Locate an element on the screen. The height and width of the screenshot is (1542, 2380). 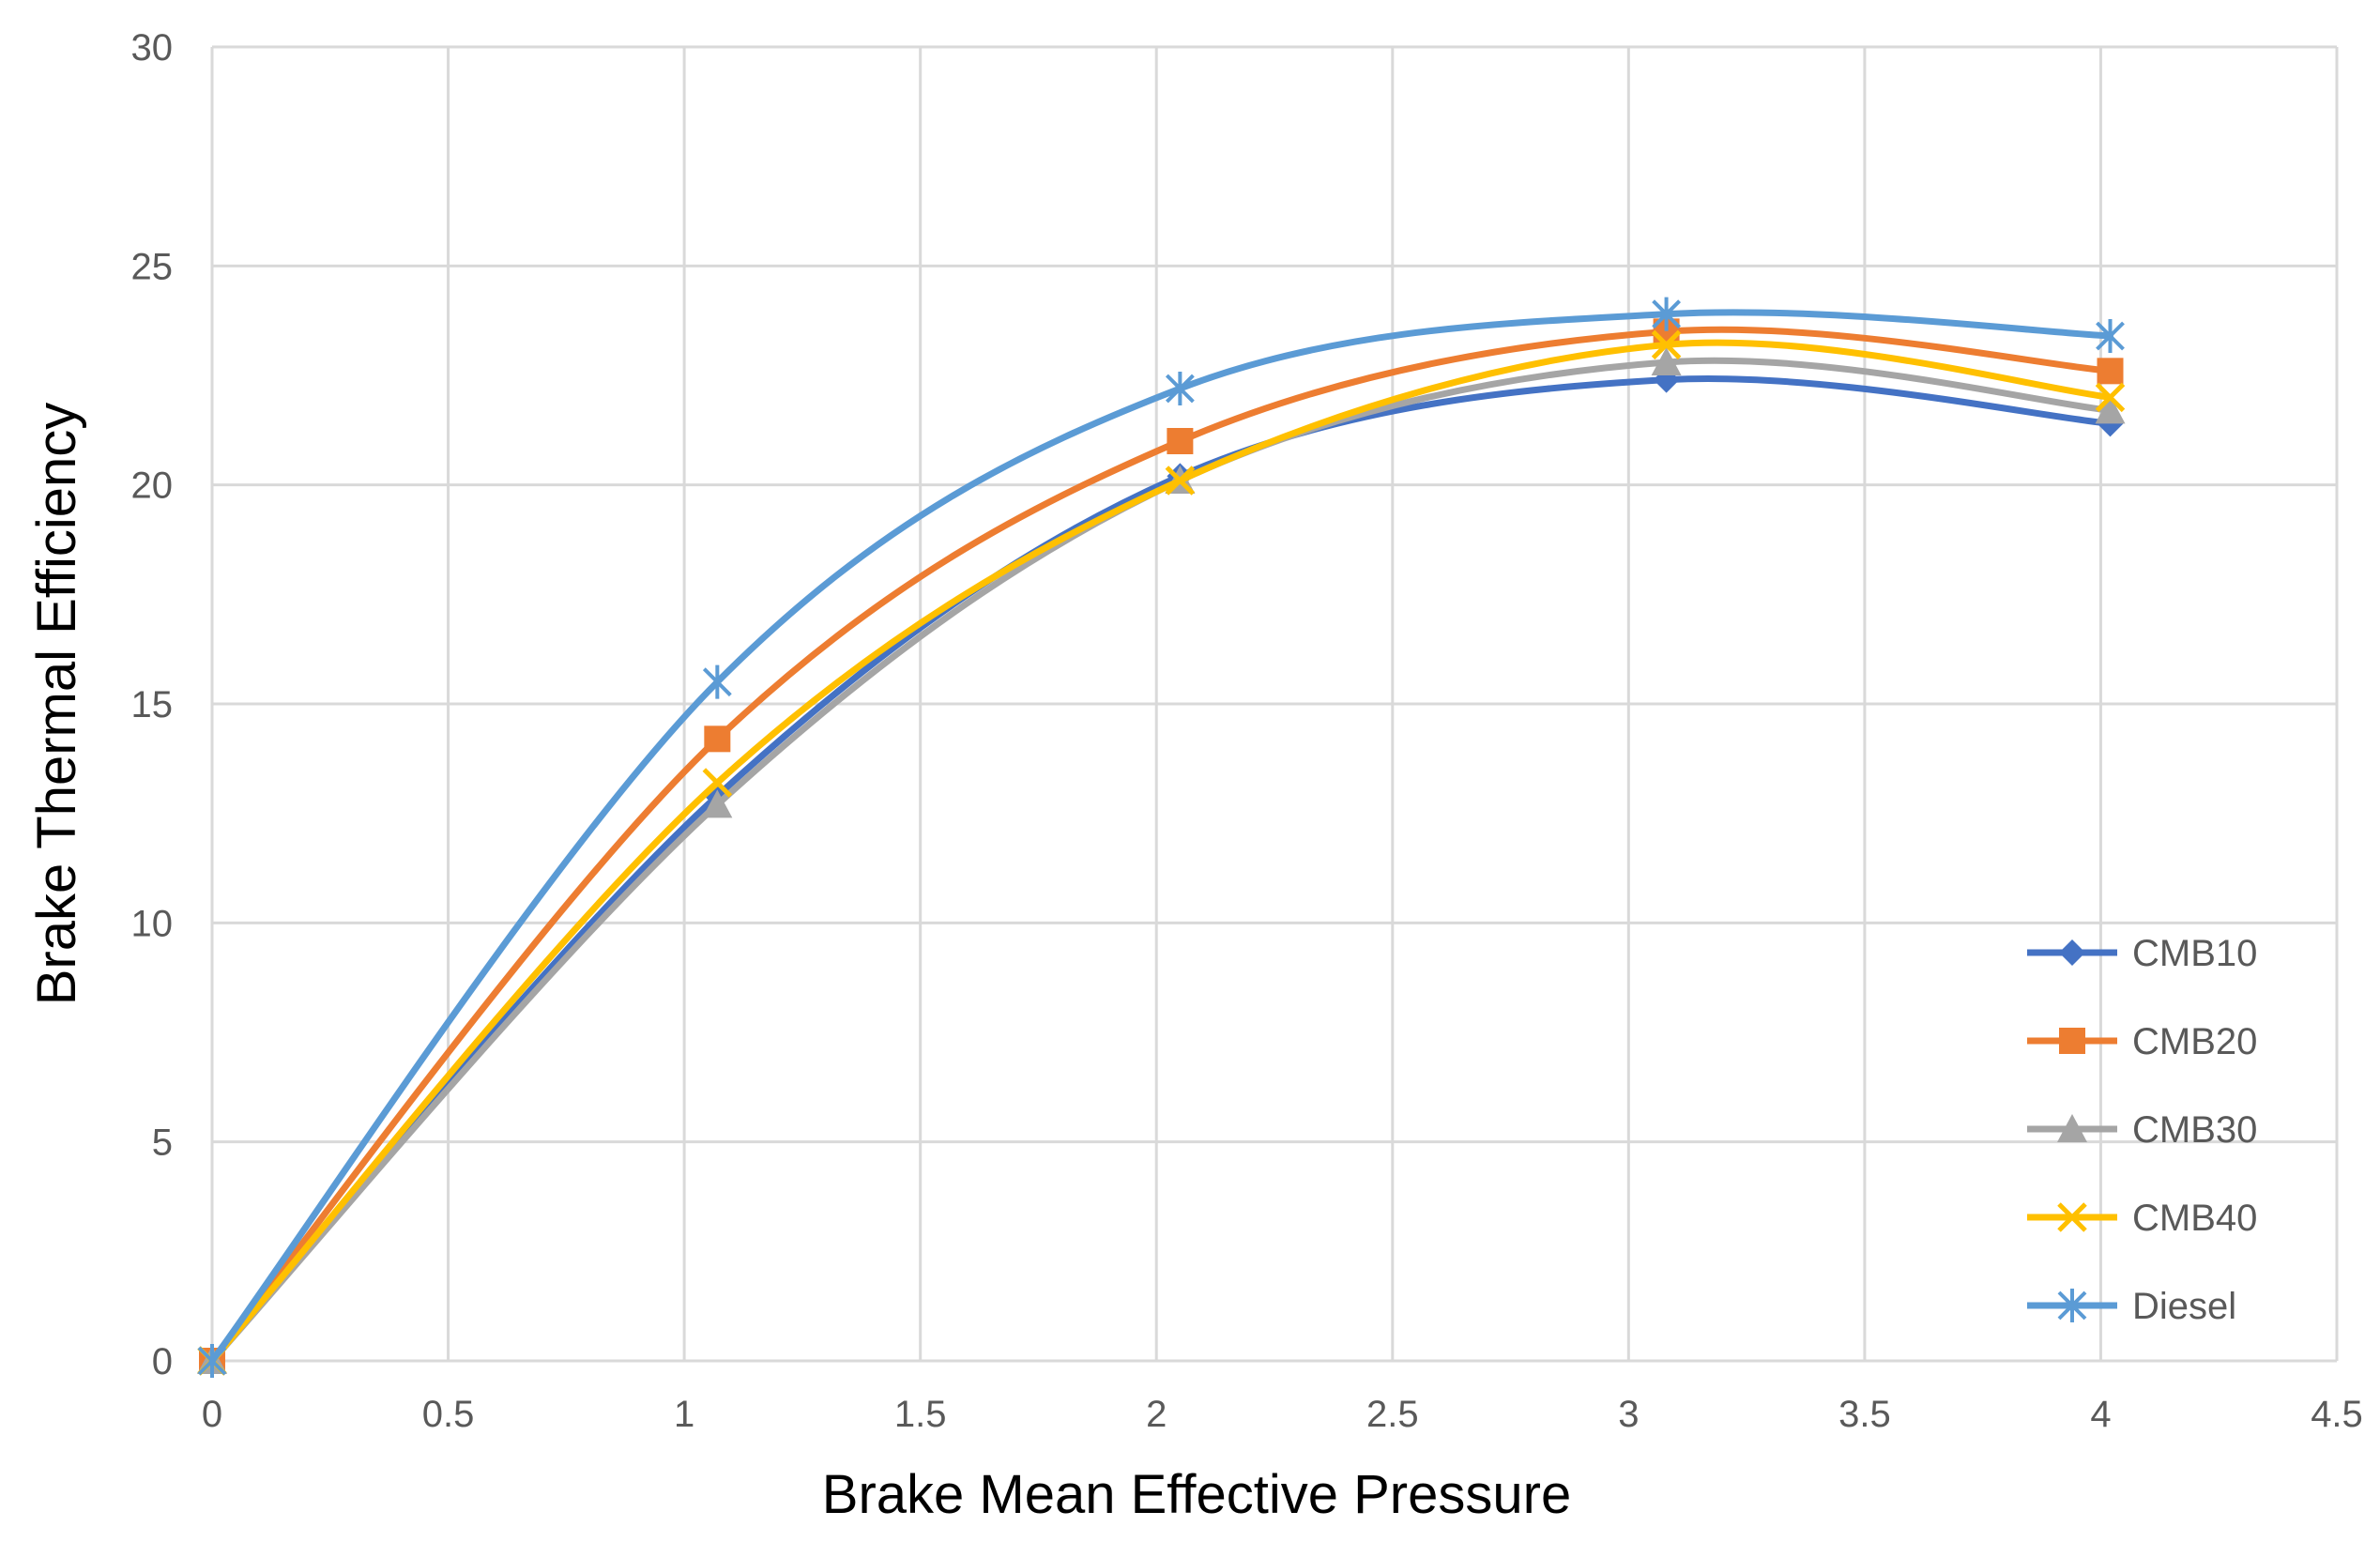
legend-item-cmb30: CMB30 is located at coordinates (2142, 1130).